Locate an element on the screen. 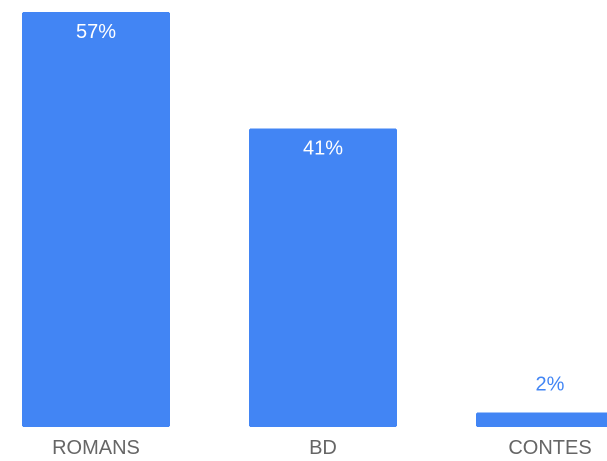 This screenshot has width=607, height=461. category-label-contes: CONTES is located at coordinates (549, 448).